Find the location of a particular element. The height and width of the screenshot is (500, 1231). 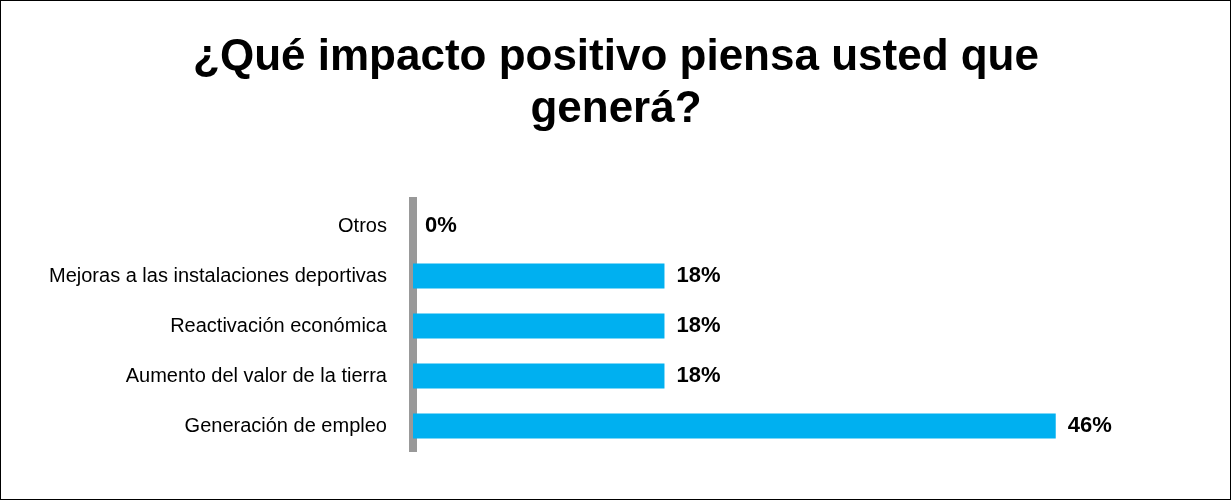

y-tick-label: Otros is located at coordinates (362, 224).